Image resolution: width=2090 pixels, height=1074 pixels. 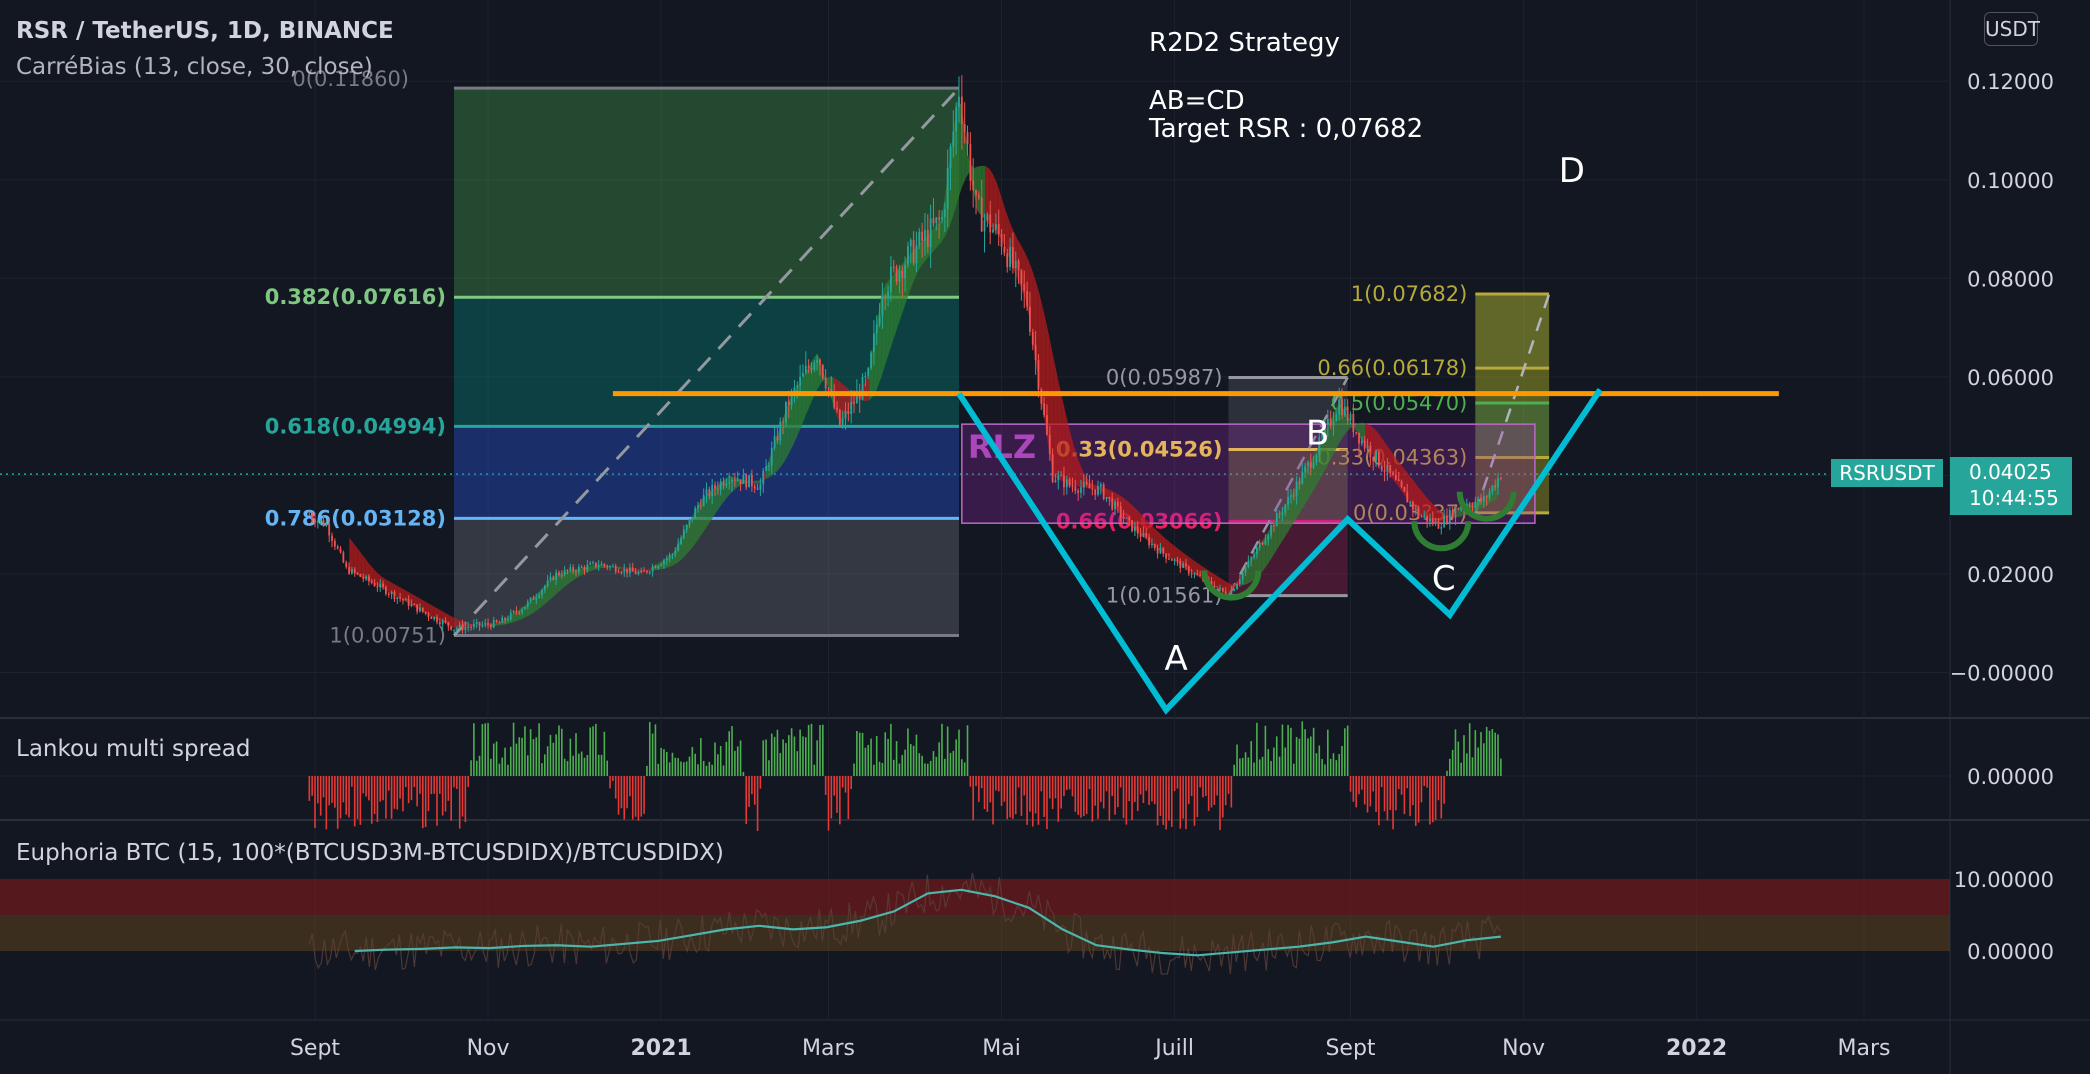 What do you see at coordinates (2012, 29) in the screenshot?
I see `currency-button: USDT` at bounding box center [2012, 29].